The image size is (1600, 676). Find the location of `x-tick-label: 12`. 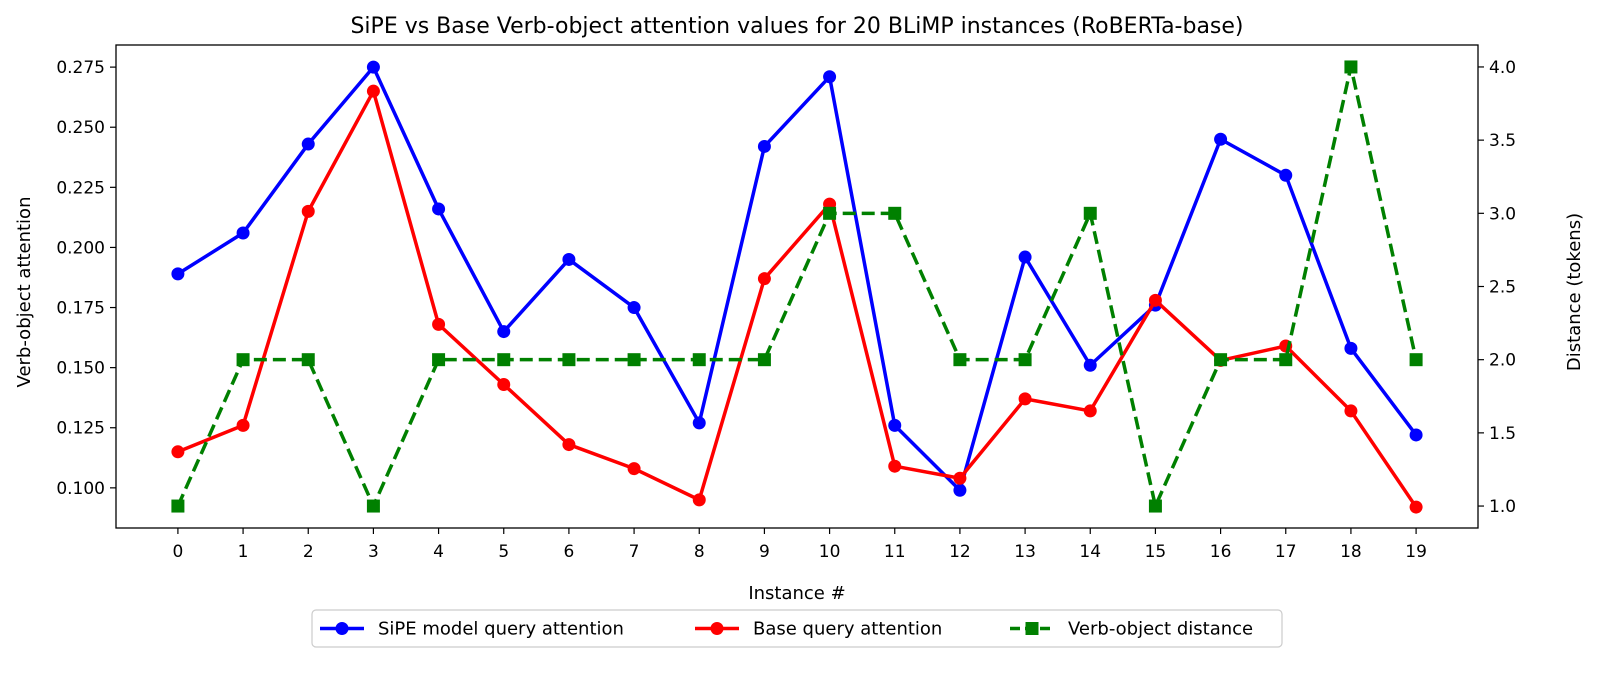

x-tick-label: 12 is located at coordinates (960, 552).